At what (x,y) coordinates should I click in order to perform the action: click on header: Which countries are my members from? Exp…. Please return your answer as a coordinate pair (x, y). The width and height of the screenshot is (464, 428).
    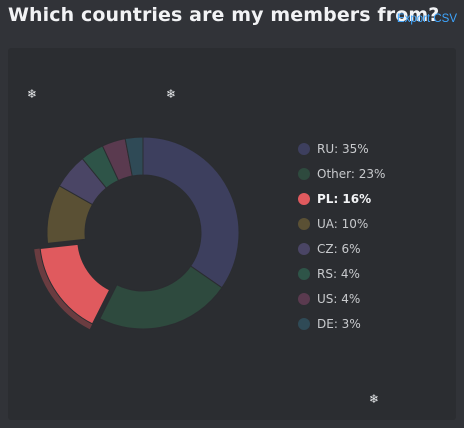
    Looking at the image, I should click on (232, 21).